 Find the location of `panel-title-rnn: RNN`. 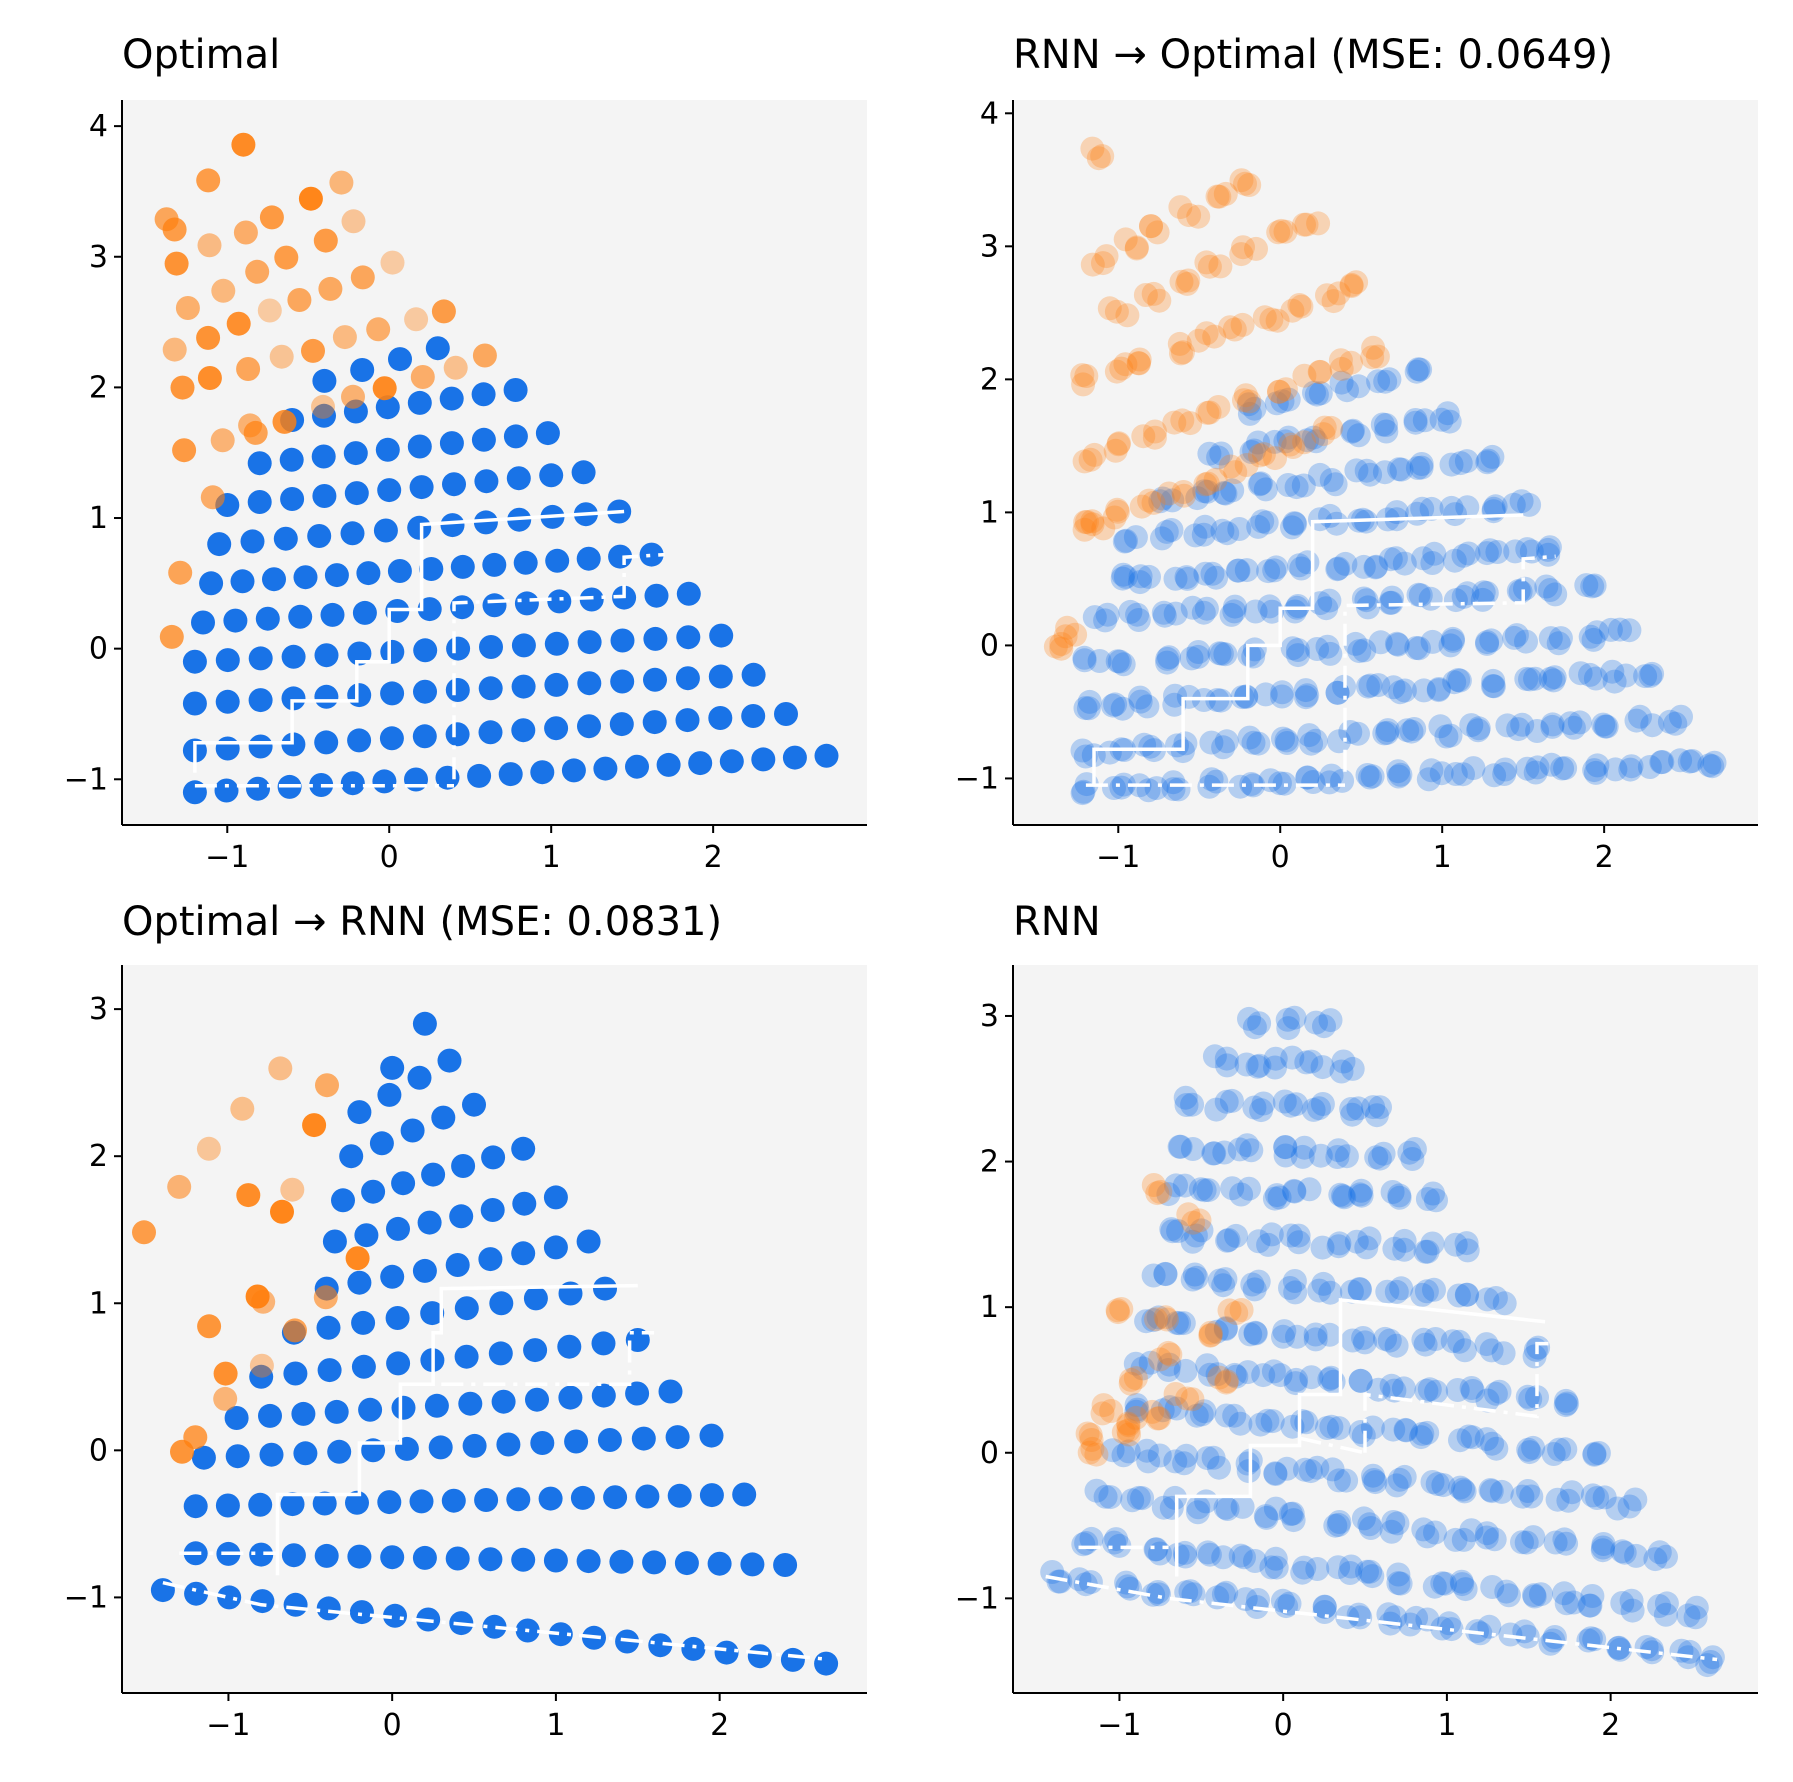

panel-title-rnn: RNN is located at coordinates (1057, 922).